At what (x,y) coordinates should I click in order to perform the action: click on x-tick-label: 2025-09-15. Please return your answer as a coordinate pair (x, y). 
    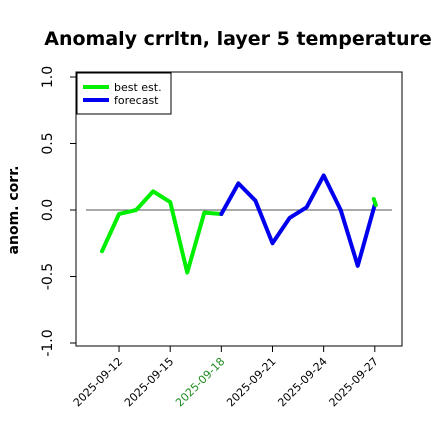
    Looking at the image, I should click on (149, 382).